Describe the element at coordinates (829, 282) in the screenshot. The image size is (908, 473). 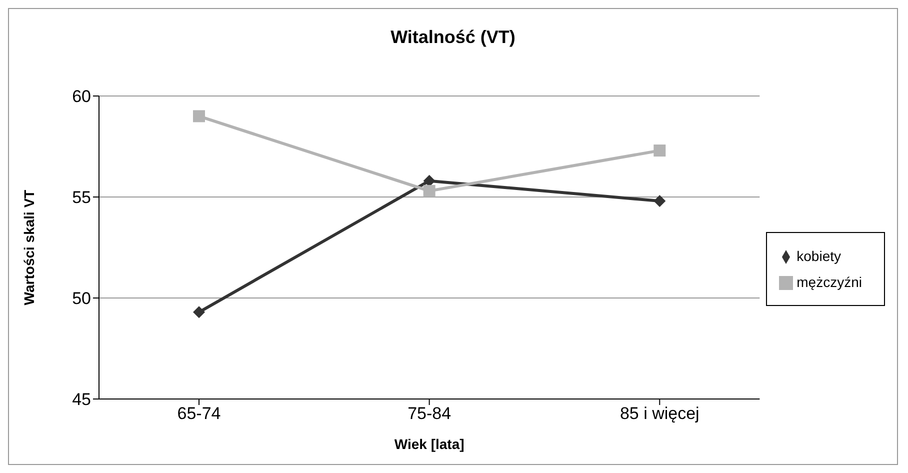
I see `legend-label: mężczyźni` at that location.